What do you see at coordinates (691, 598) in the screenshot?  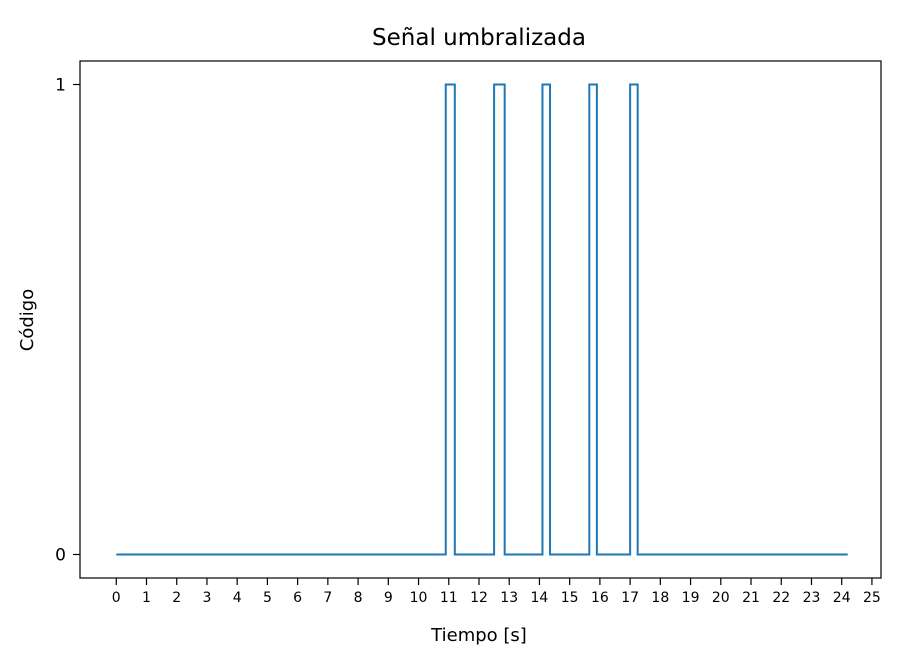 I see `x-tick-label: 19` at bounding box center [691, 598].